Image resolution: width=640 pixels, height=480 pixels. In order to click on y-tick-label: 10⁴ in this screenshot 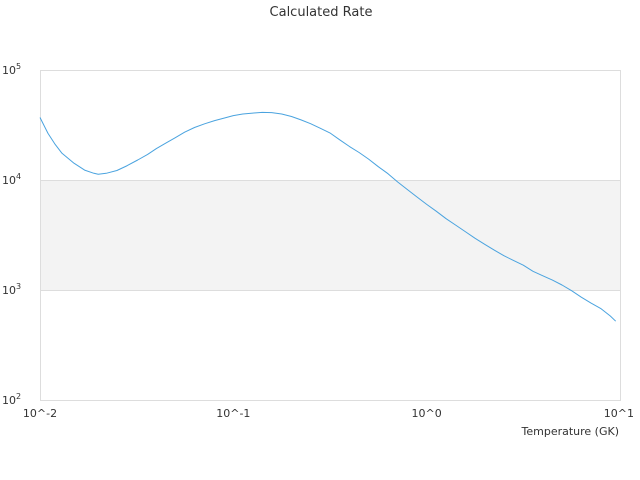, I will do `click(11, 179)`.